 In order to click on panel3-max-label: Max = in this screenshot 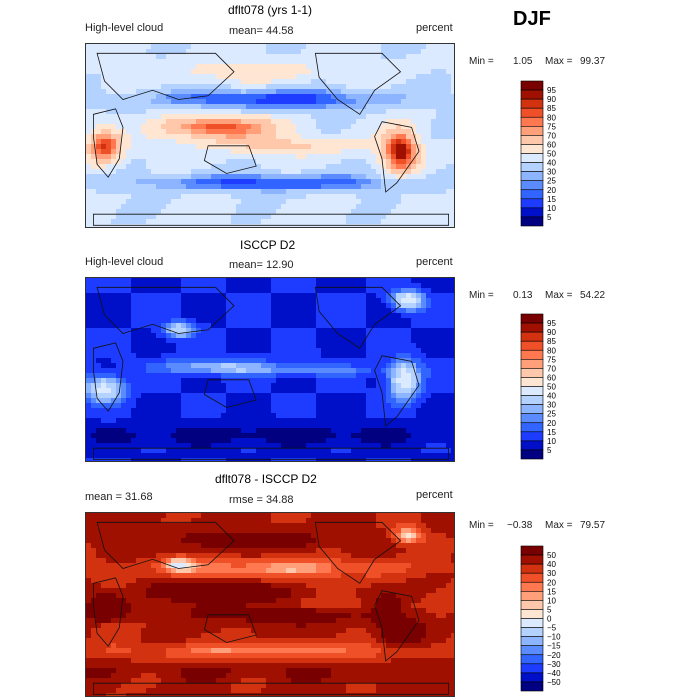, I will do `click(559, 525)`.